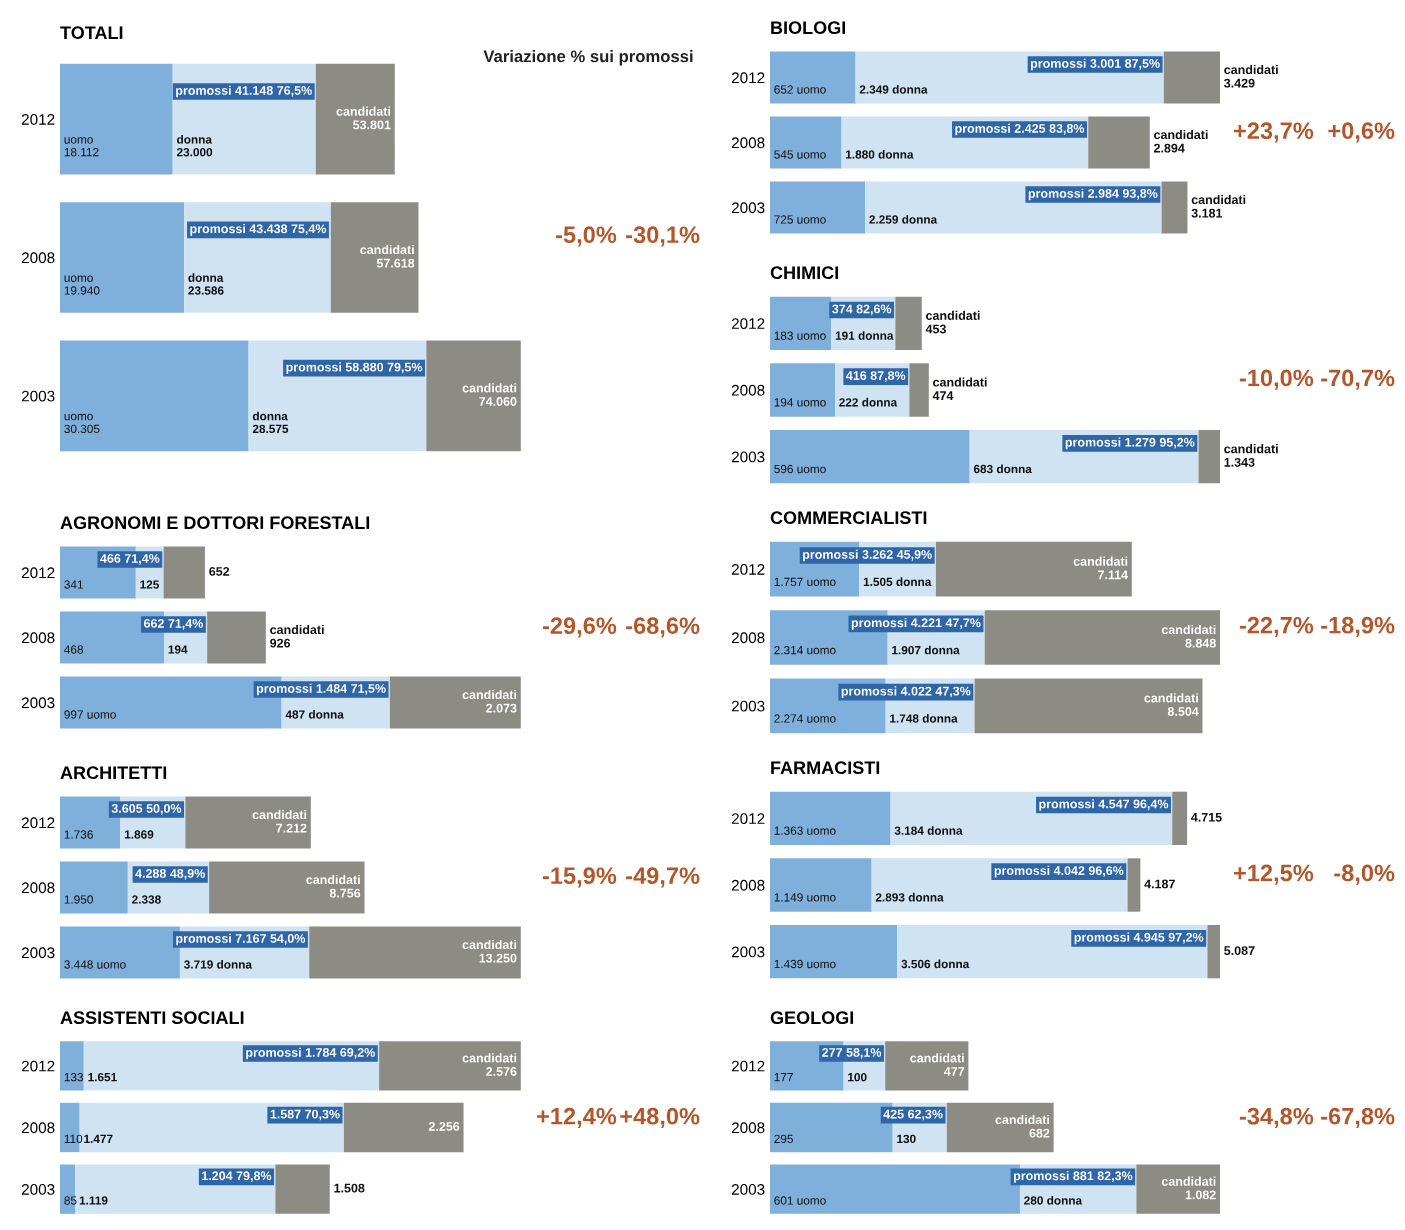 This screenshot has height=1230, width=1405. I want to click on annotation: candidati 682, so click(1022, 1126).